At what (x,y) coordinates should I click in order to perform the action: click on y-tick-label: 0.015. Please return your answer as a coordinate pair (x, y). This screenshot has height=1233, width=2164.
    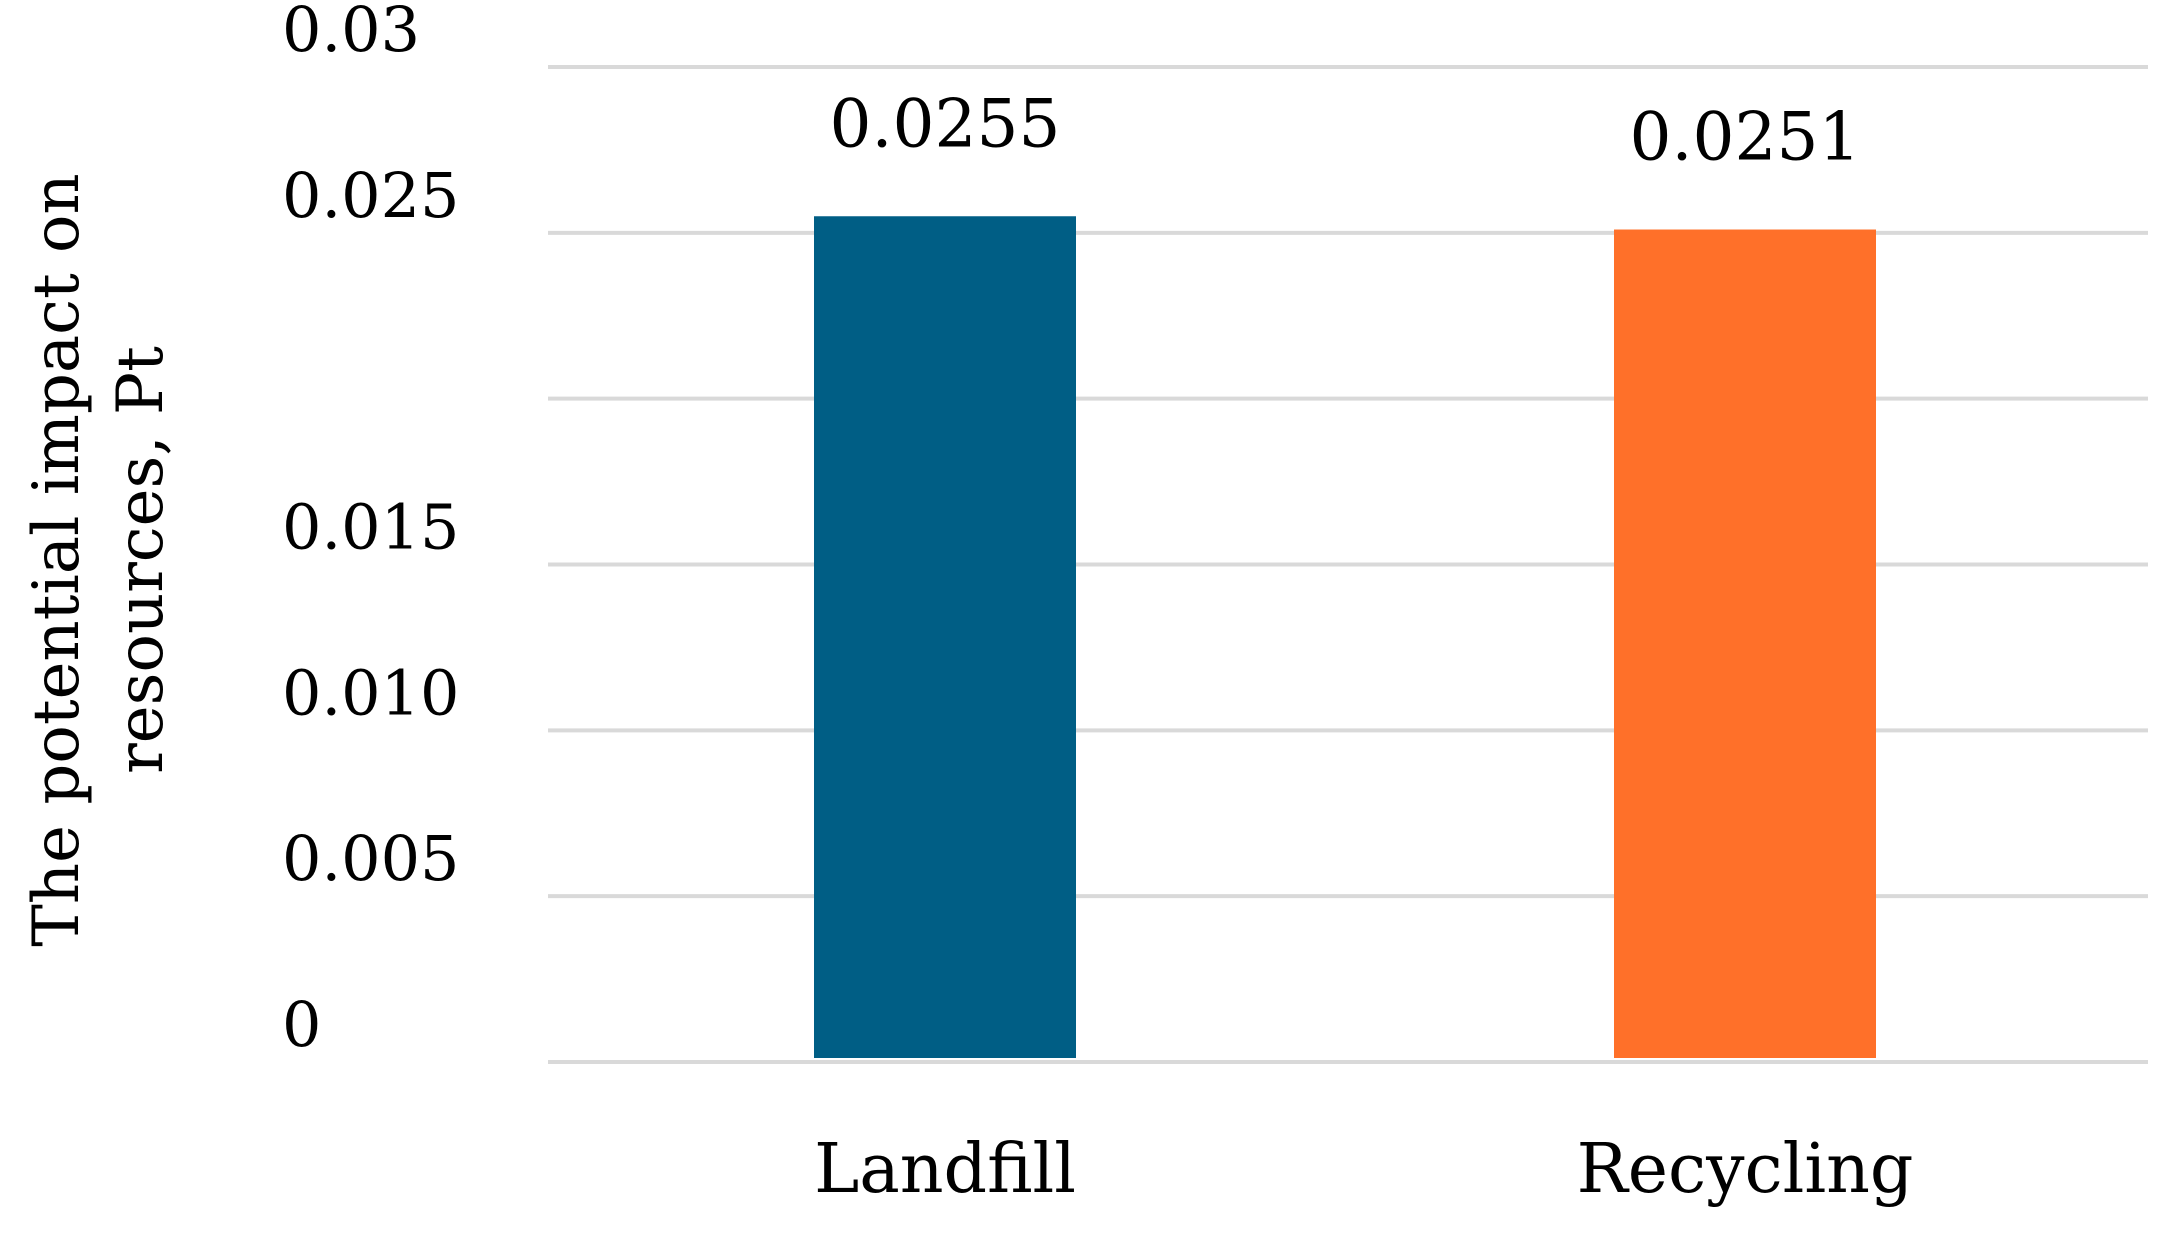
    Looking at the image, I should click on (371, 527).